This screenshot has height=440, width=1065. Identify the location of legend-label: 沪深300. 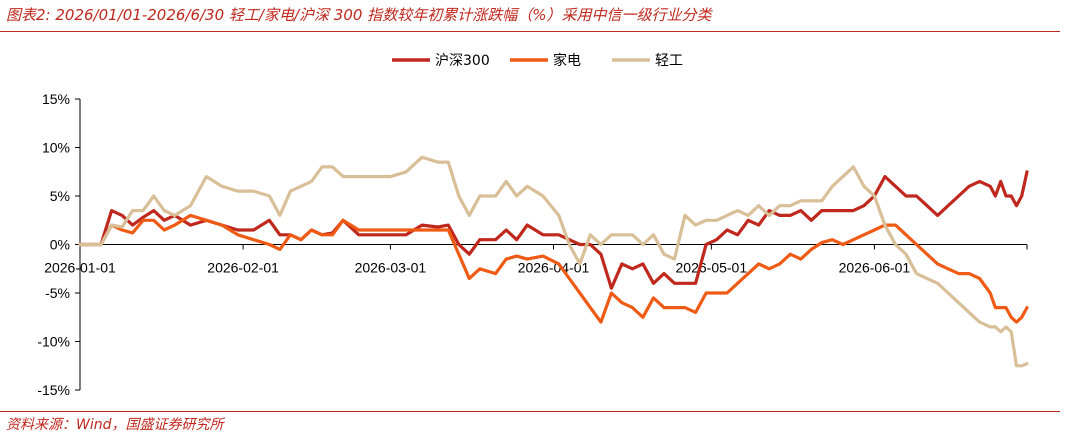
(462, 61).